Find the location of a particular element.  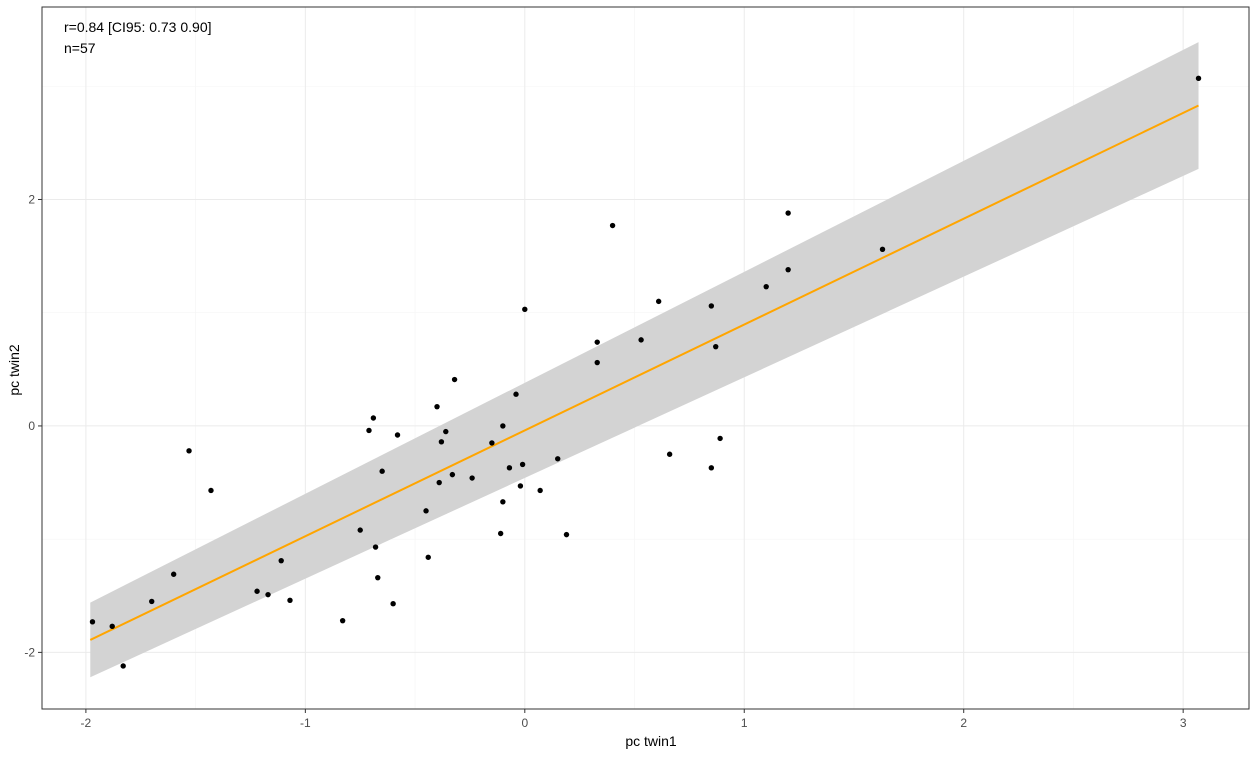

x-tick-label: -2 is located at coordinates (86, 723).